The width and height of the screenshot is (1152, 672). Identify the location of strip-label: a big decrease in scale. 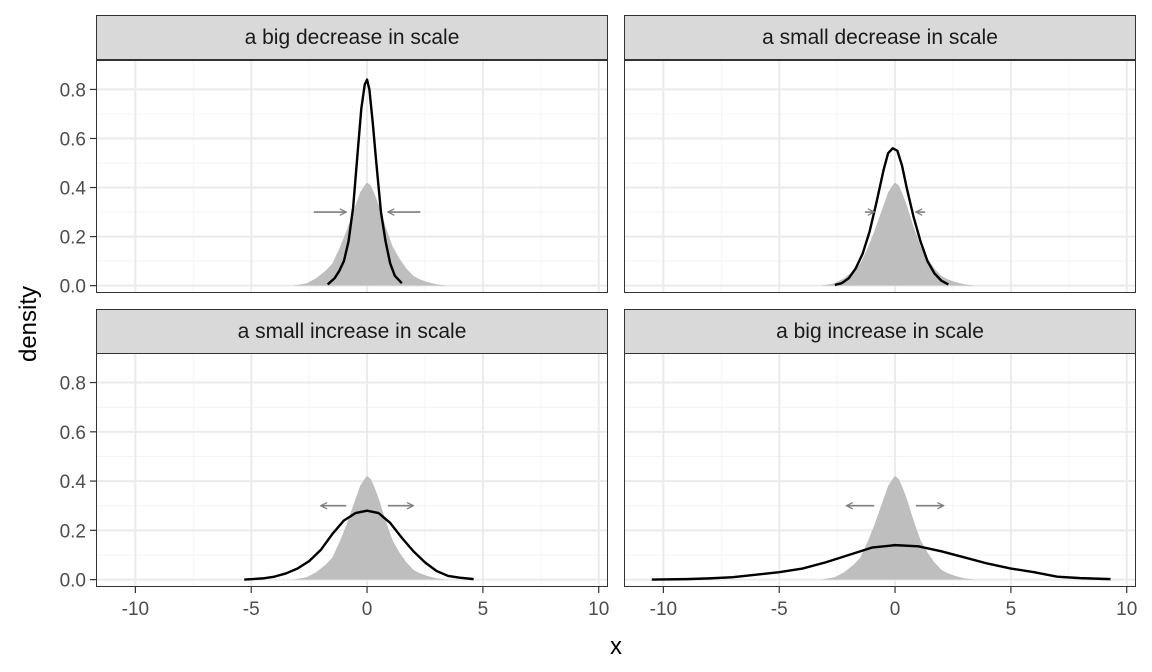
(352, 37).